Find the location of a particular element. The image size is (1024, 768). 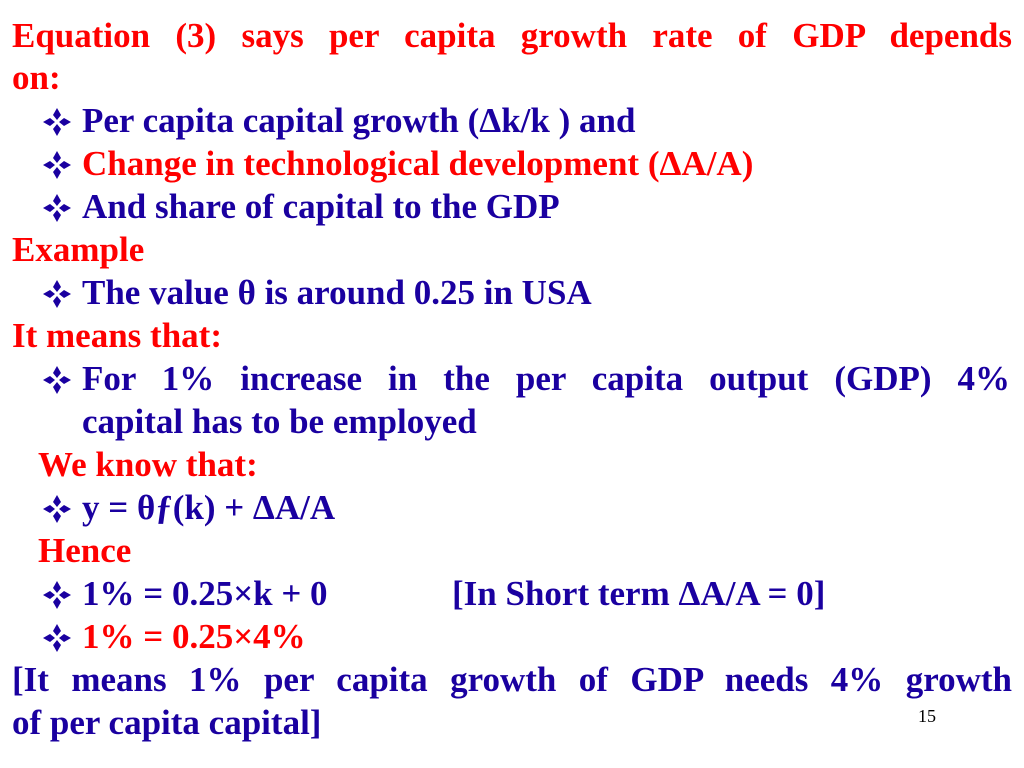

means-heading: It means that: is located at coordinates (117, 335).